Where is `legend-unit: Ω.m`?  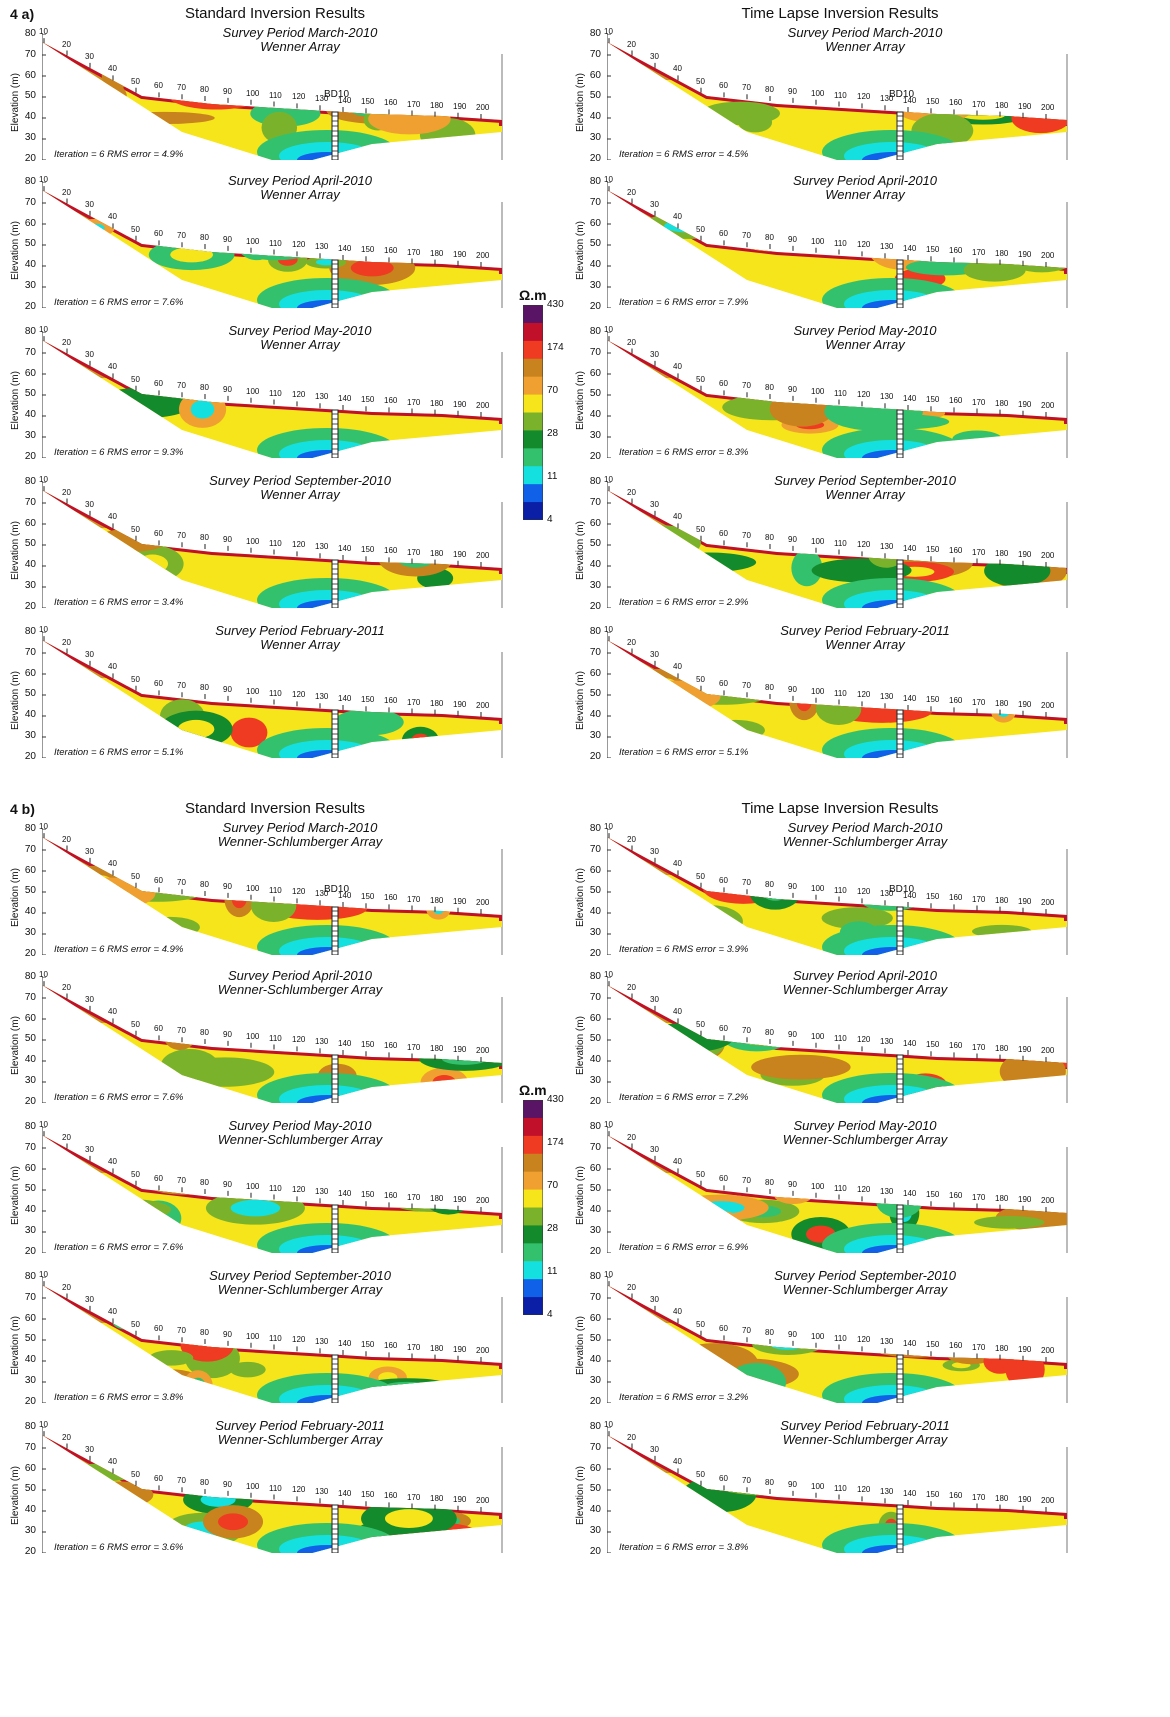 legend-unit: Ω.m is located at coordinates (533, 295).